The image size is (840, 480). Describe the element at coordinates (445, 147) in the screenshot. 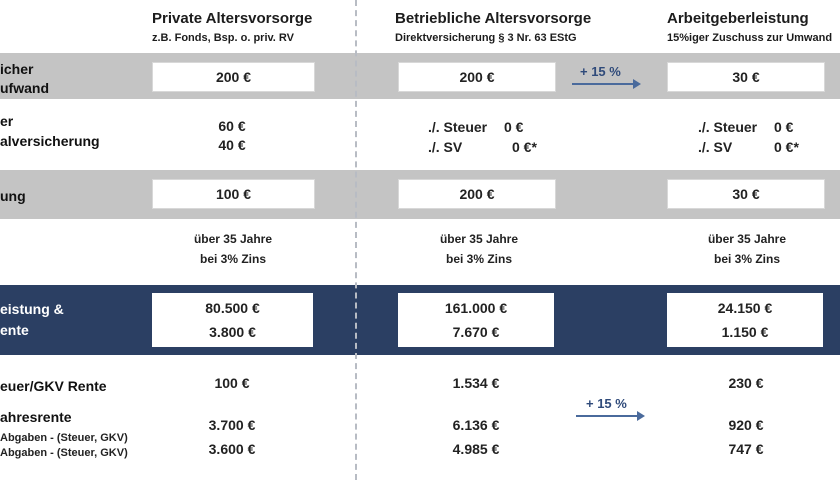

I see `company-sv-label: ./. SV` at that location.